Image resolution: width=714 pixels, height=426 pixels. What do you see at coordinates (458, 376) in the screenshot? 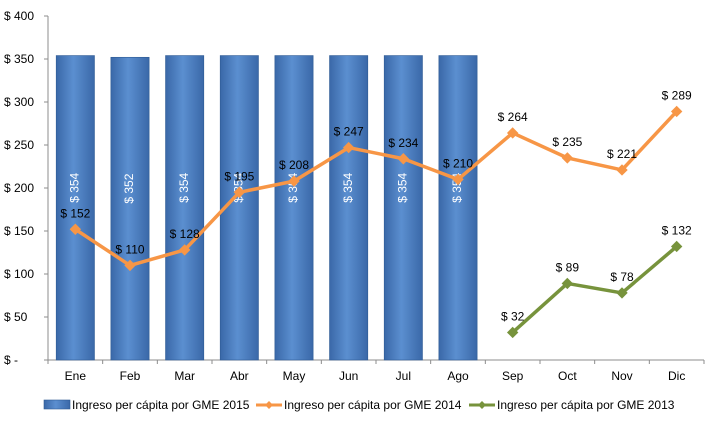
I see `x-tick-label: Ago` at bounding box center [458, 376].